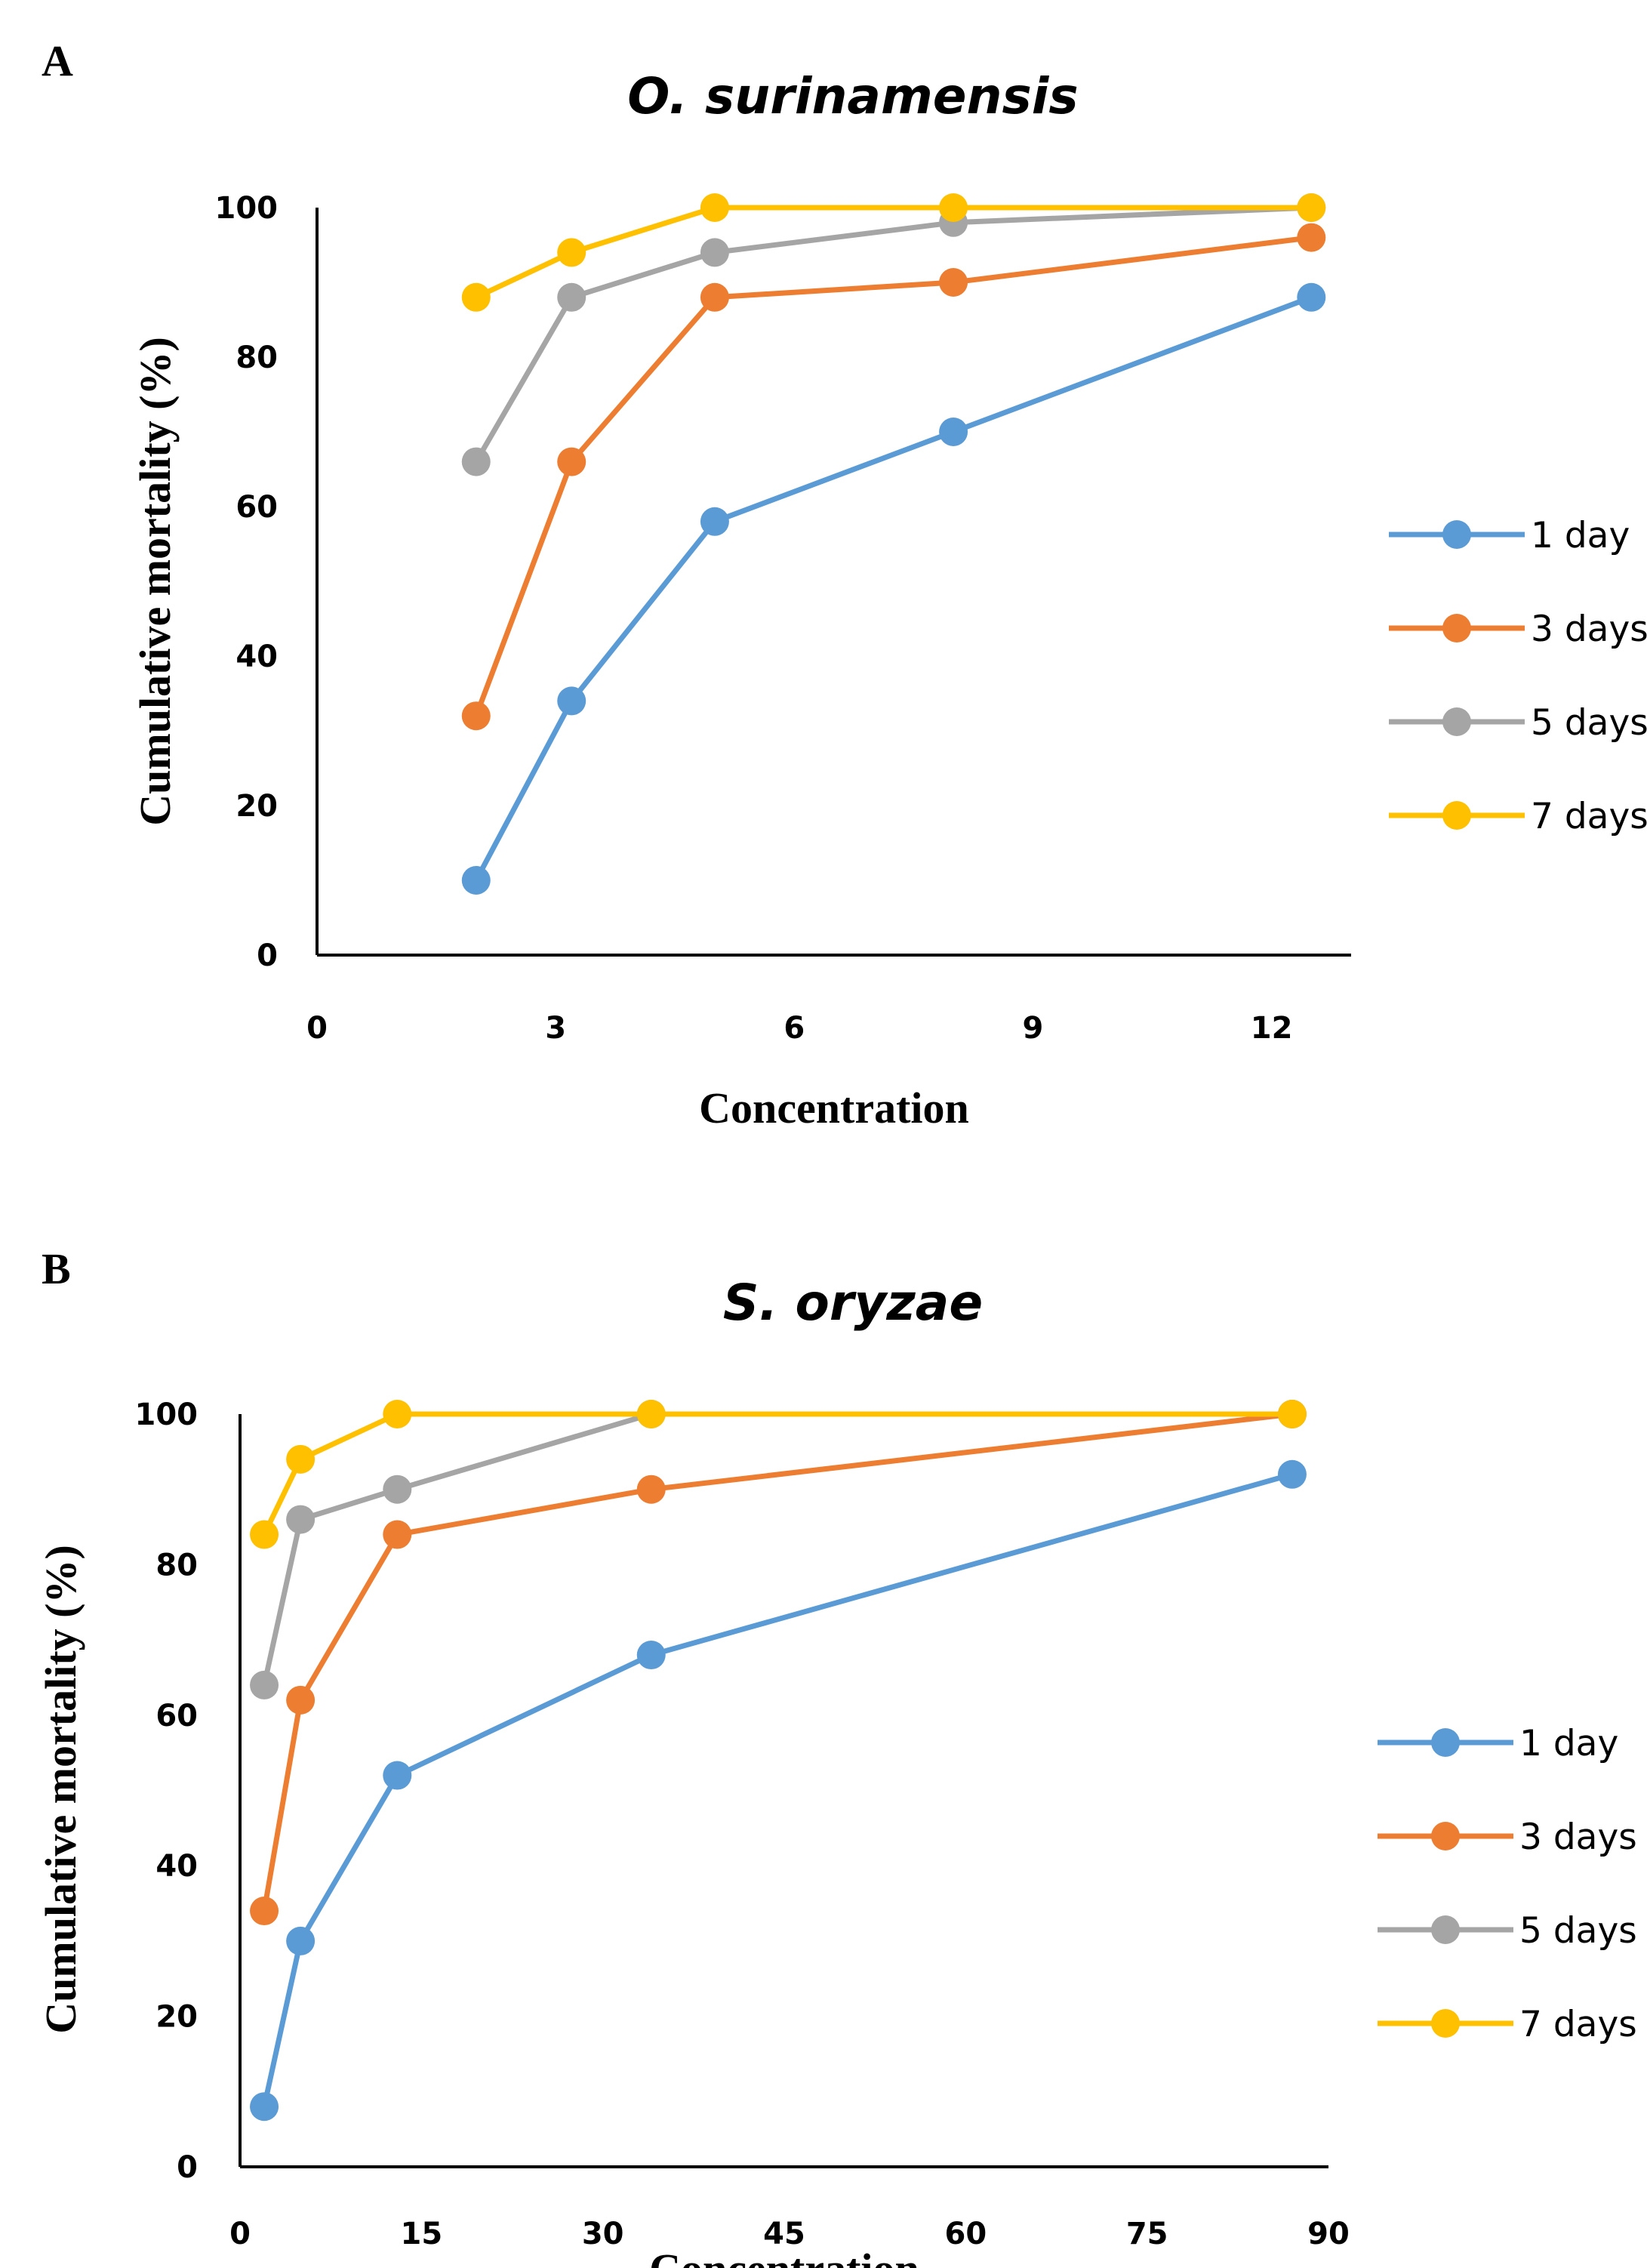  What do you see at coordinates (1328, 2234) in the screenshot?
I see `x-tick-label: 90` at bounding box center [1328, 2234].